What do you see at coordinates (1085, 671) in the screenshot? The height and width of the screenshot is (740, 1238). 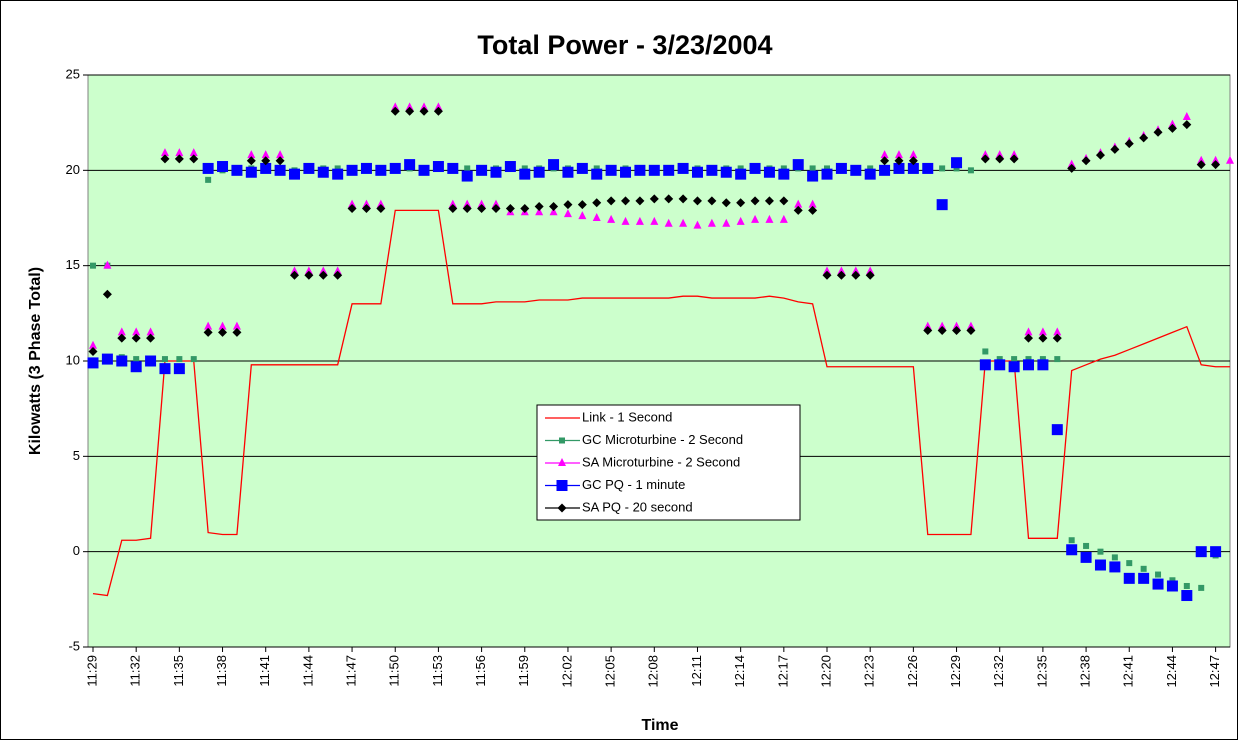 I see `x-tick-label: 12:38` at bounding box center [1085, 671].